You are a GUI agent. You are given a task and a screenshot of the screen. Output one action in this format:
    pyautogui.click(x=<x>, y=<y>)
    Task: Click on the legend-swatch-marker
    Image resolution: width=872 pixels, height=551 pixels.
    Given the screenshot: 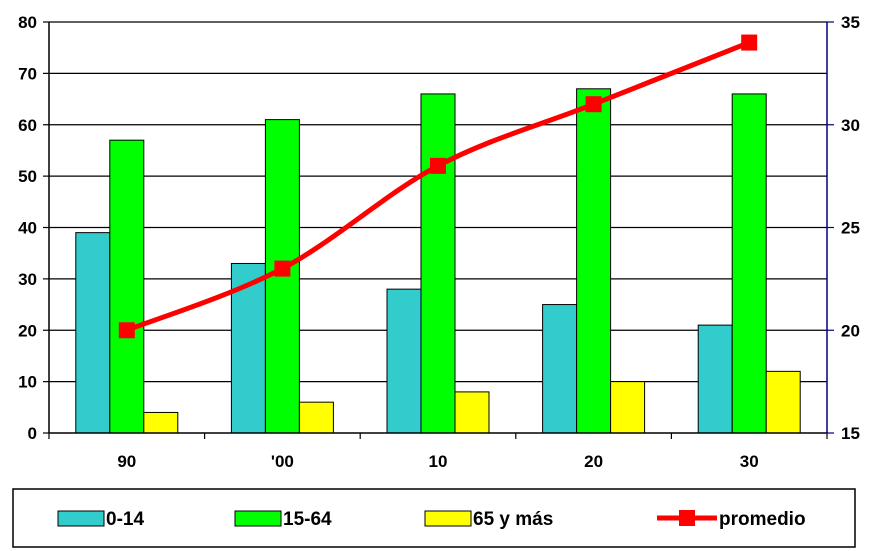 What is the action you would take?
    pyautogui.click(x=687, y=518)
    